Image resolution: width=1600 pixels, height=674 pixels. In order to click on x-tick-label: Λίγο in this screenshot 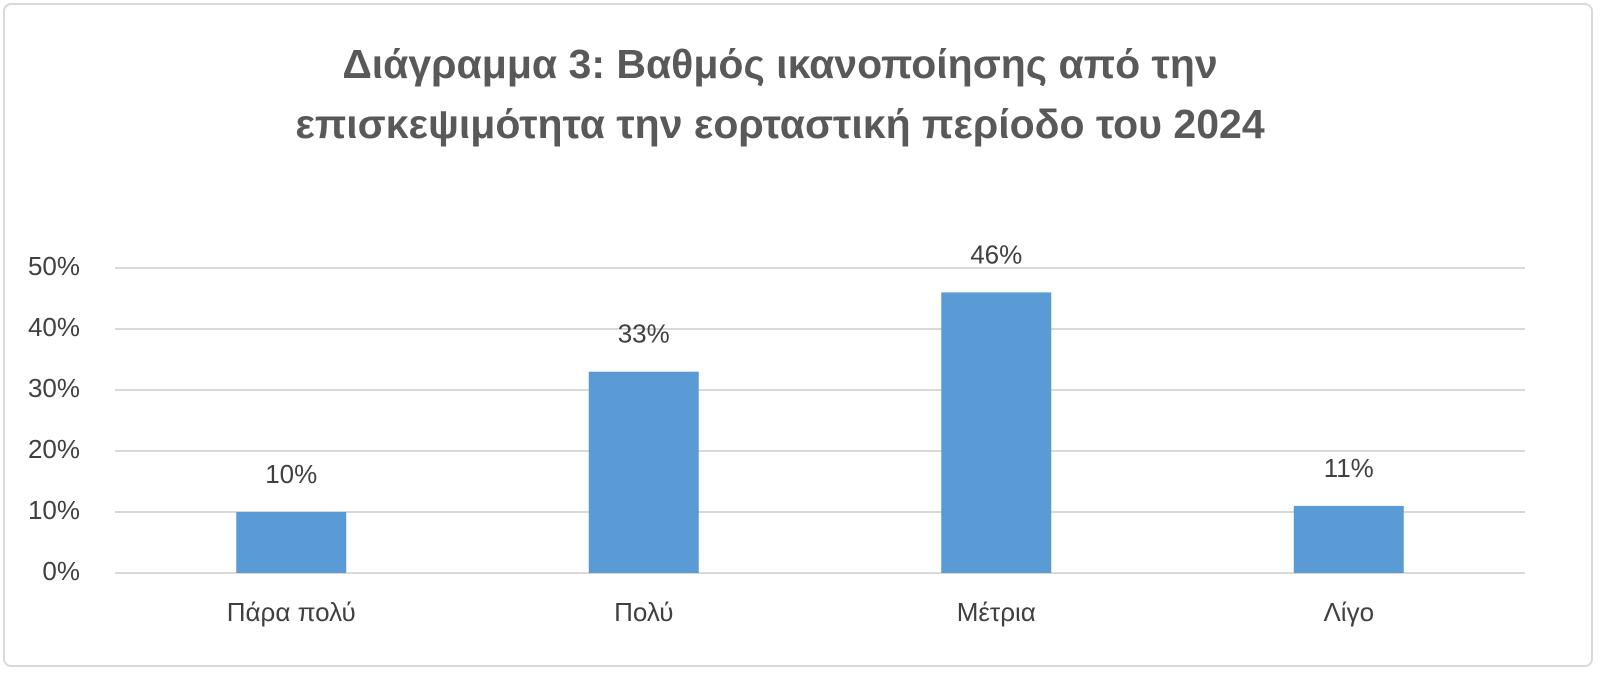, I will do `click(1348, 612)`.